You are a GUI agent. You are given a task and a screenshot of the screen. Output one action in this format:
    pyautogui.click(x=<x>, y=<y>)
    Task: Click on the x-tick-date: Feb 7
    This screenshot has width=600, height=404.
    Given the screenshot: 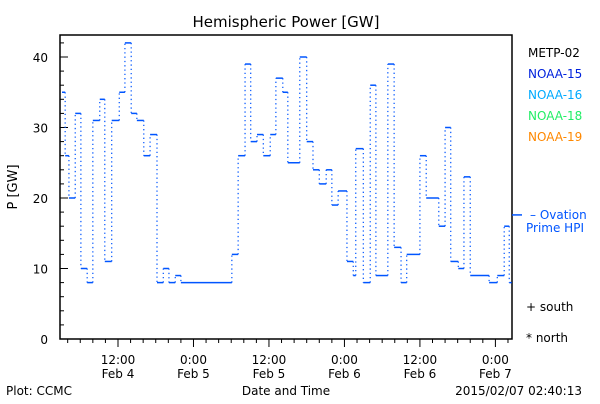 What is the action you would take?
    pyautogui.click(x=495, y=374)
    